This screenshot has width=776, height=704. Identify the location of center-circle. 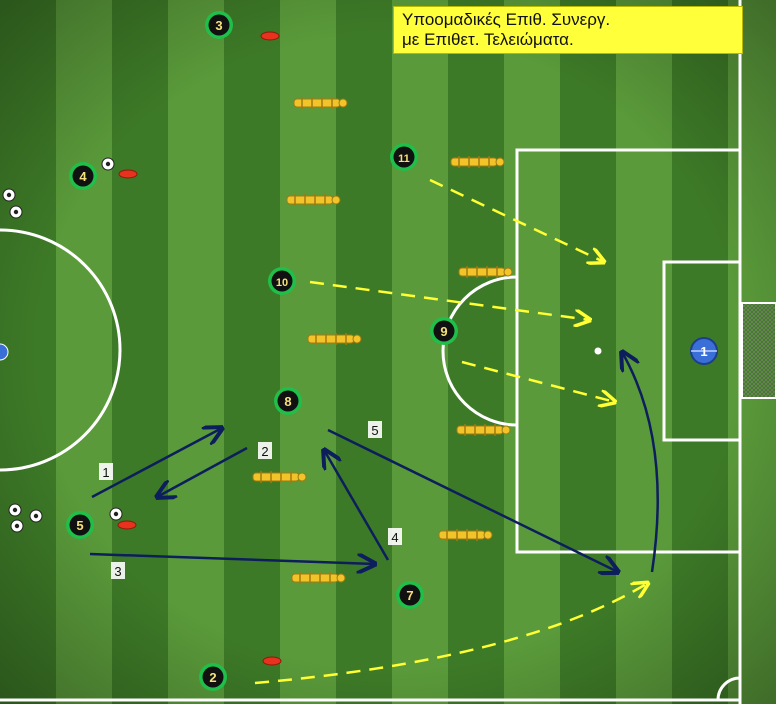
(61, 350).